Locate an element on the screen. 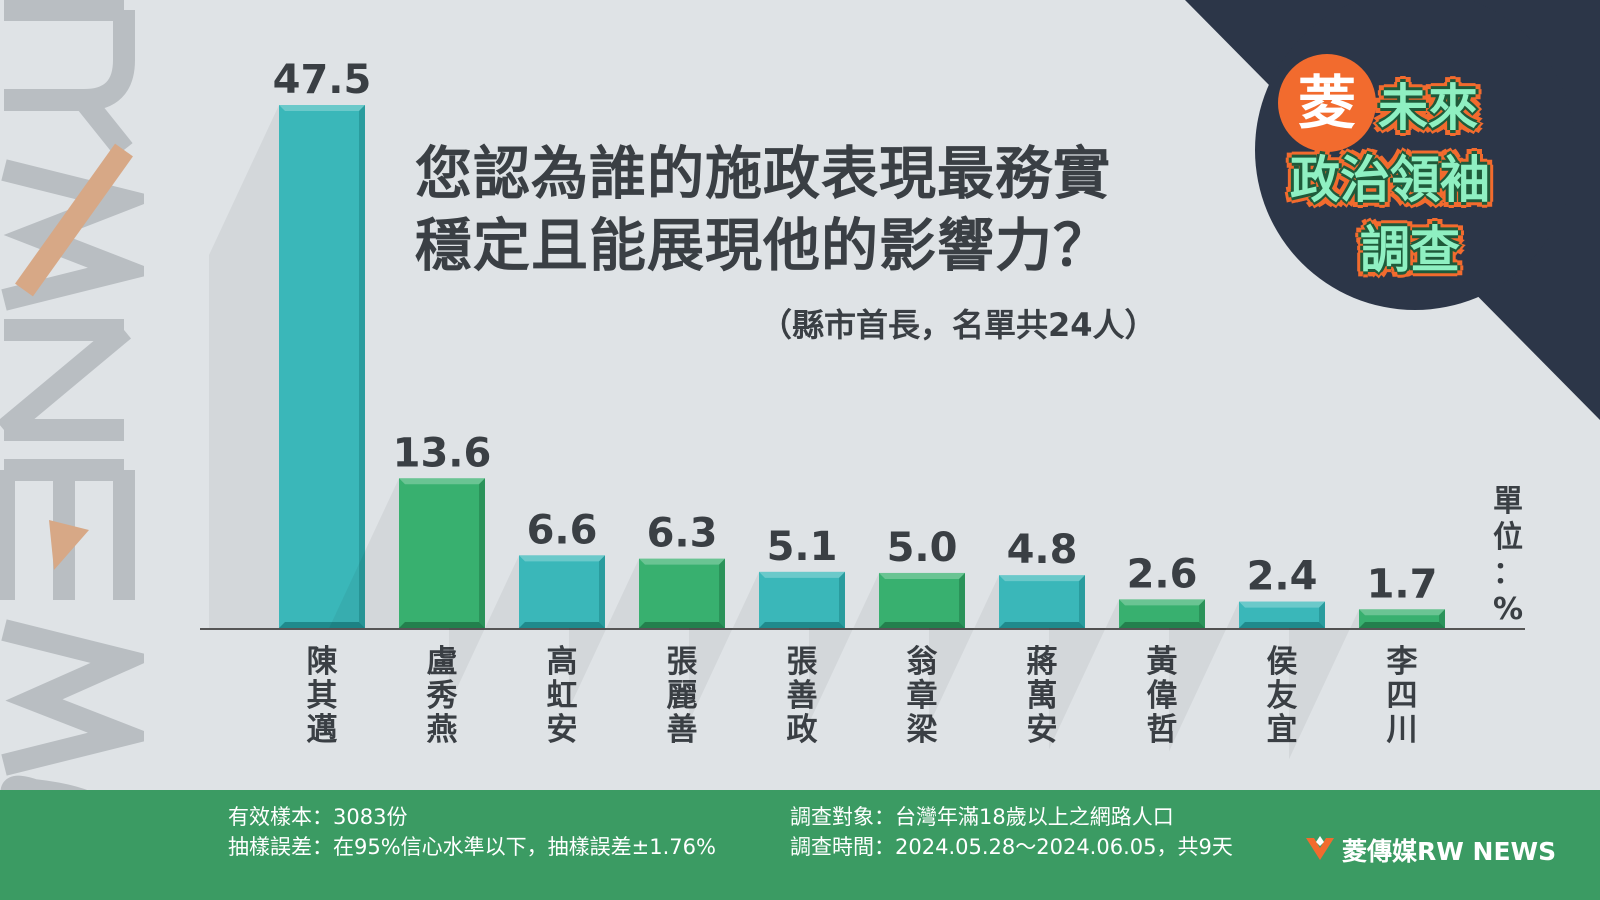 The image size is (1600, 900). badge-line-1: 未來 is located at coordinates (1428, 108).